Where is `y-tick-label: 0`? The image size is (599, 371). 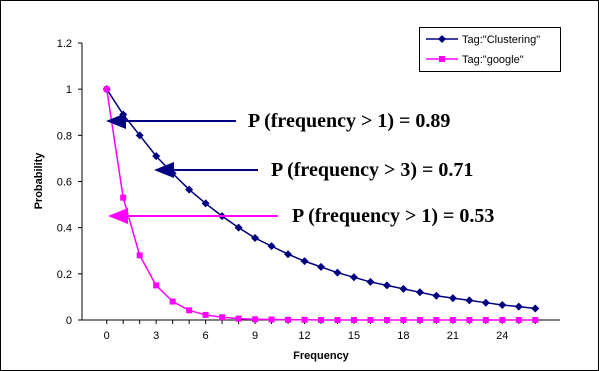
y-tick-label: 0 is located at coordinates (69, 321).